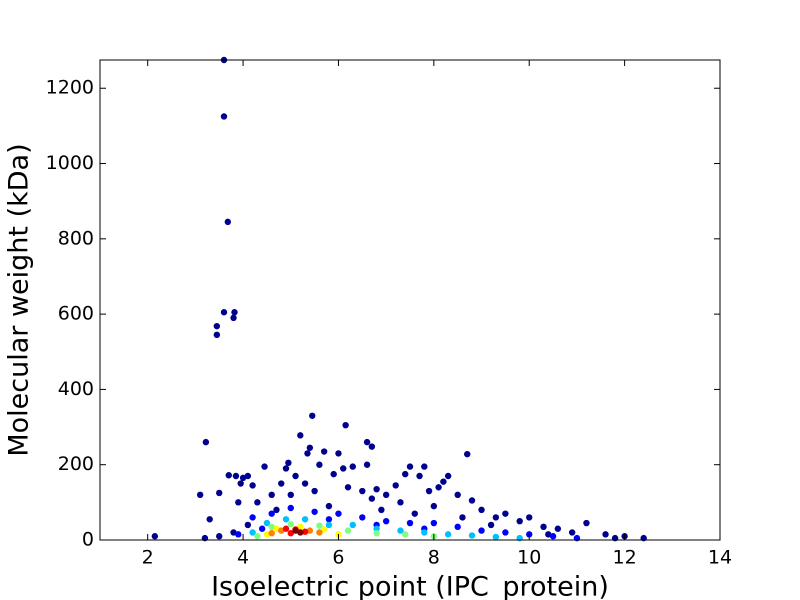 This screenshot has width=800, height=600. What do you see at coordinates (720, 558) in the screenshot?
I see `x-tick-label: 14` at bounding box center [720, 558].